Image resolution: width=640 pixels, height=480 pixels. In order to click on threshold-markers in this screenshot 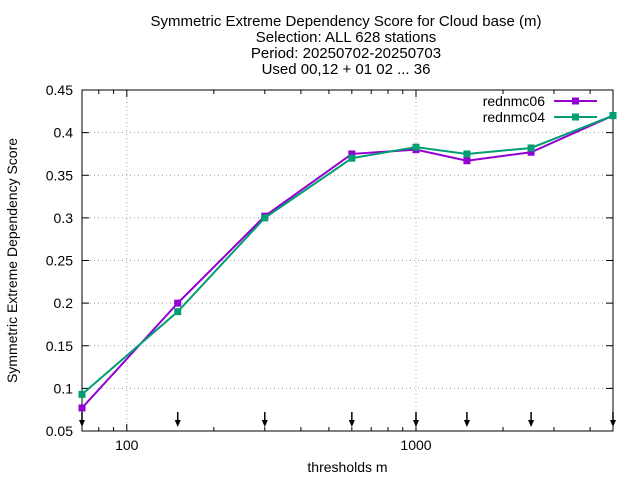, I will do `click(347, 419)`.